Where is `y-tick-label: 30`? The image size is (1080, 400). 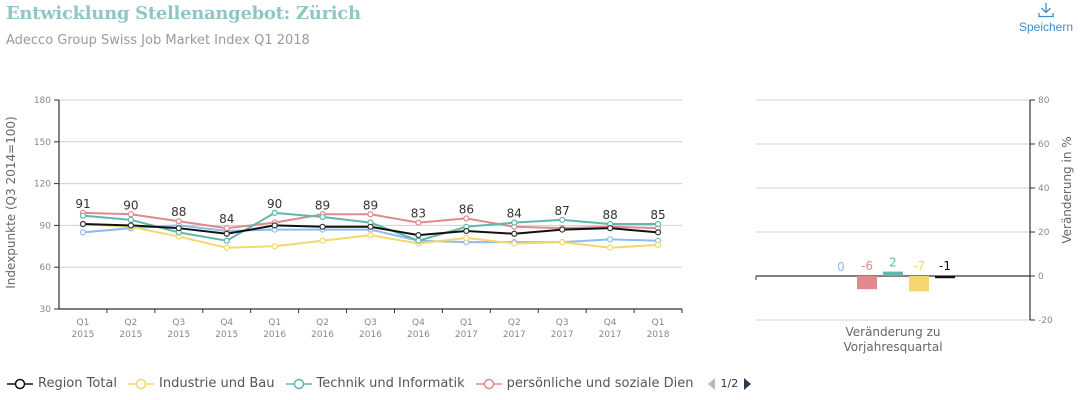
y-tick-label: 30 is located at coordinates (46, 310).